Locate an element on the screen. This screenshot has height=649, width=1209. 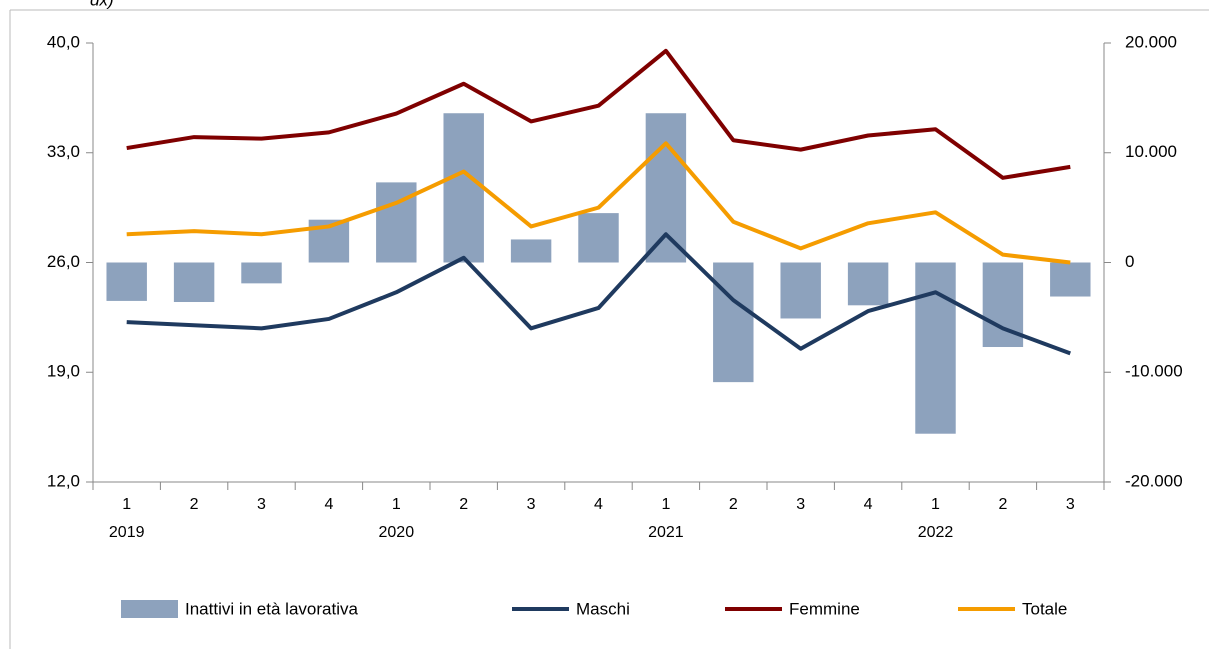
y2-tick-label: -10.000 is located at coordinates (1154, 371).